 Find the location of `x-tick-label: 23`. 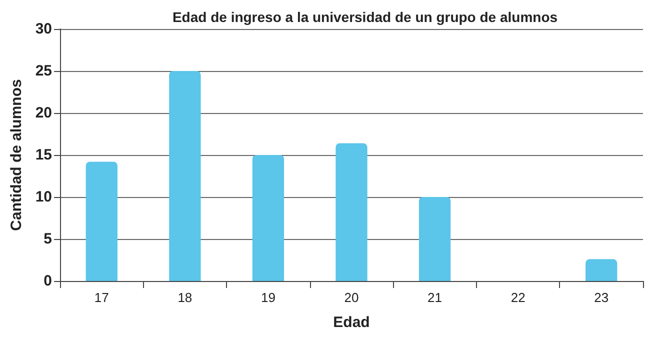

x-tick-label: 23 is located at coordinates (601, 297).